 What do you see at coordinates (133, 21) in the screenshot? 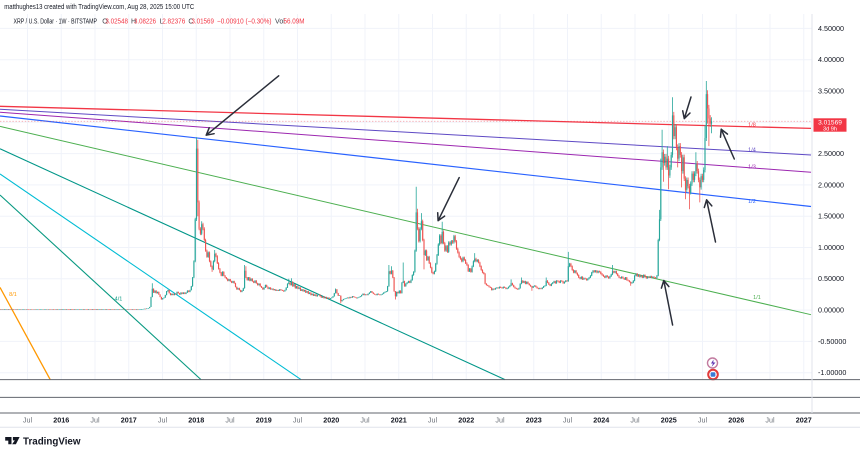
I see `svg-text: H` at bounding box center [133, 21].